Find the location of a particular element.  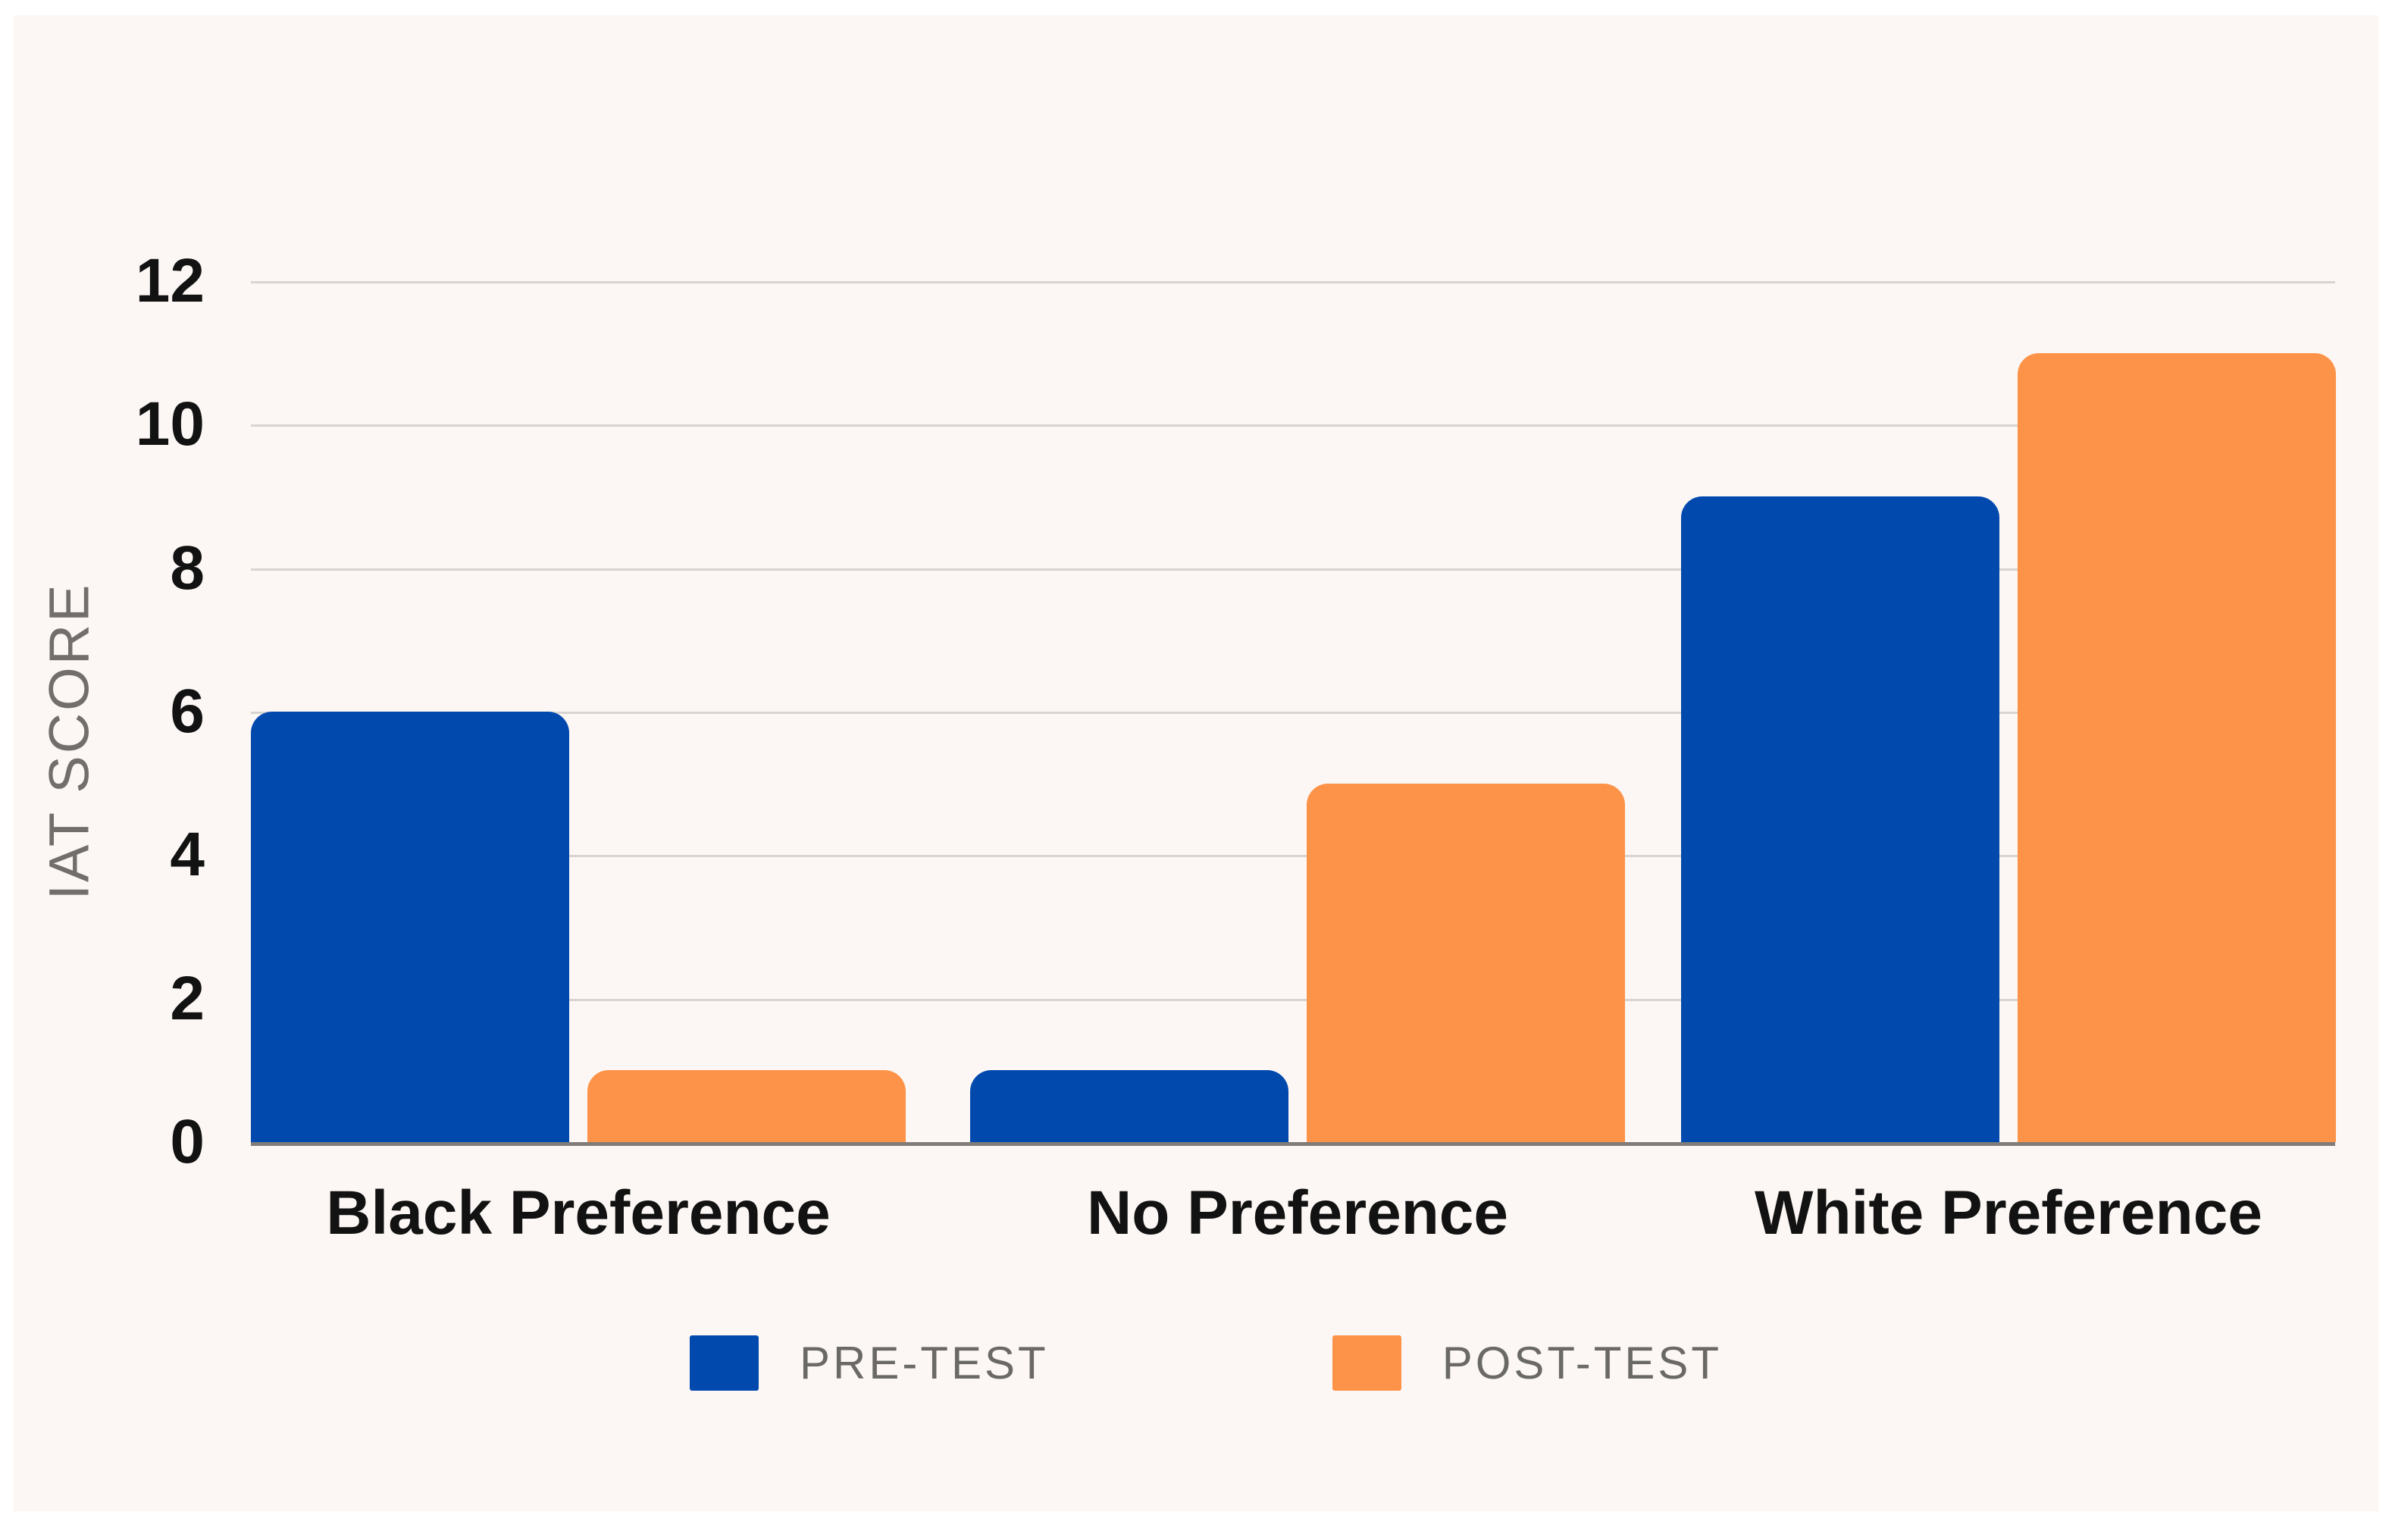

bar-post-test-white-preference is located at coordinates (2177, 747).